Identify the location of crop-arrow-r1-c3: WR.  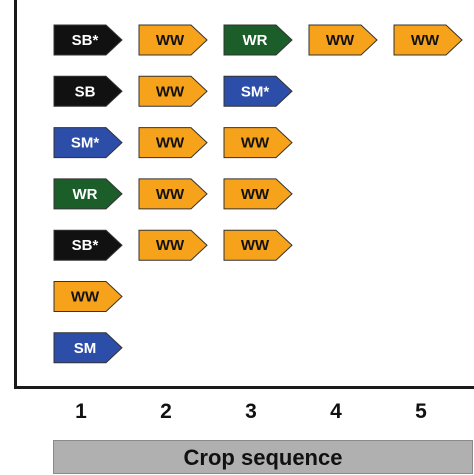
(258, 40).